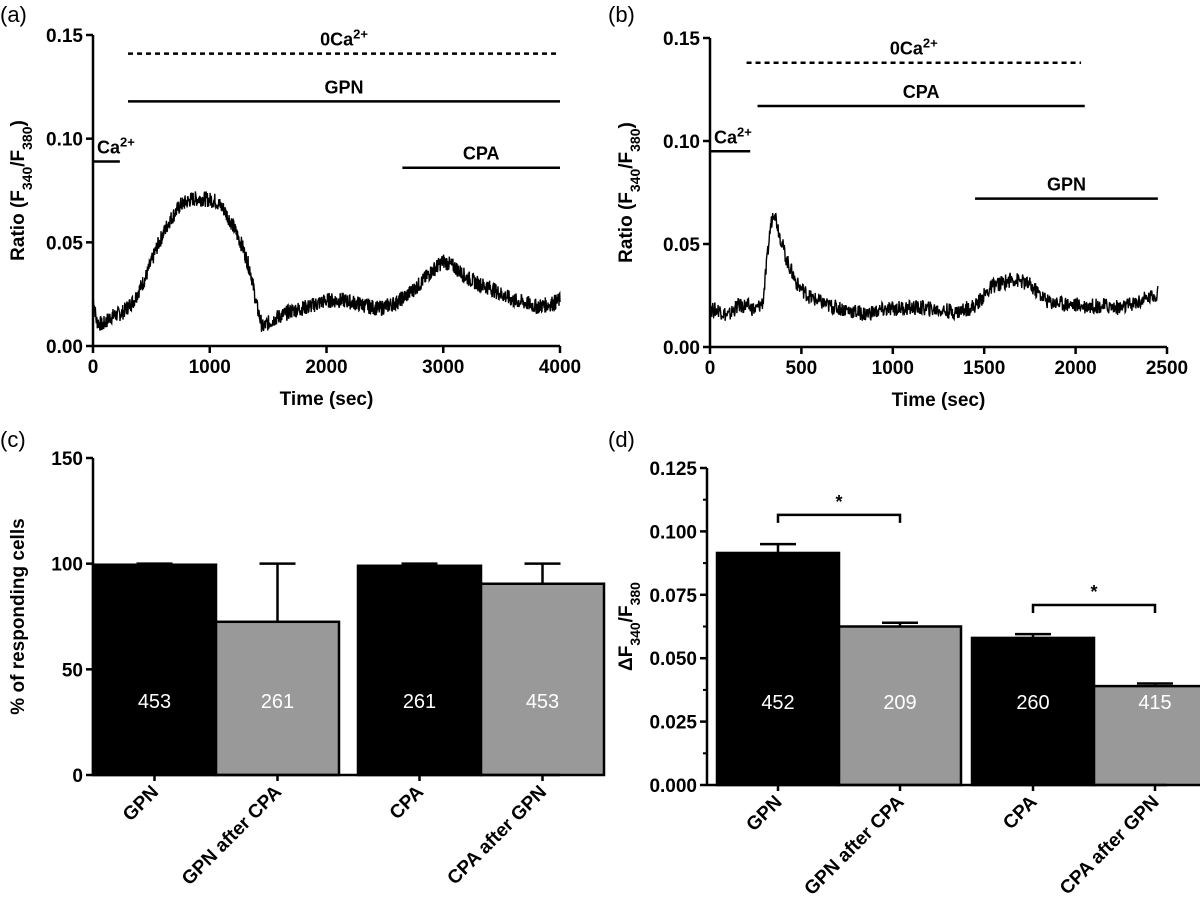 Image resolution: width=1200 pixels, height=923 pixels. I want to click on x-tick-label: 3000, so click(443, 367).